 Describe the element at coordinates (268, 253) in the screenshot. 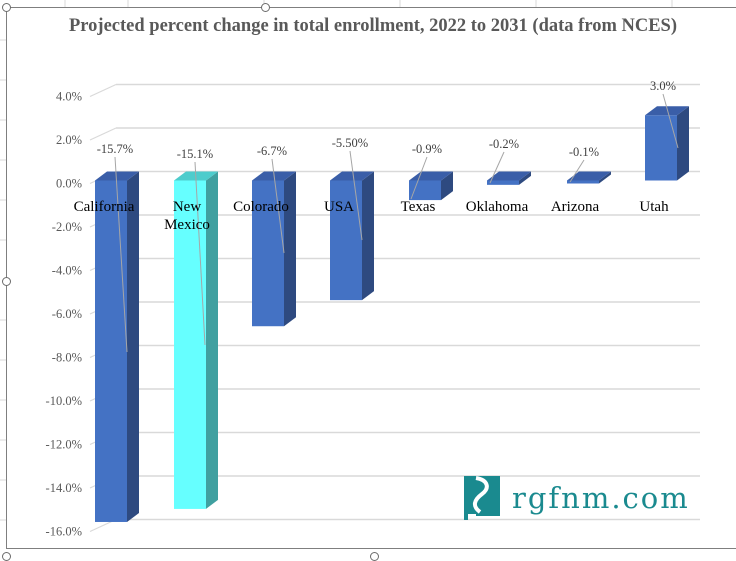

I see `bar-colorado` at that location.